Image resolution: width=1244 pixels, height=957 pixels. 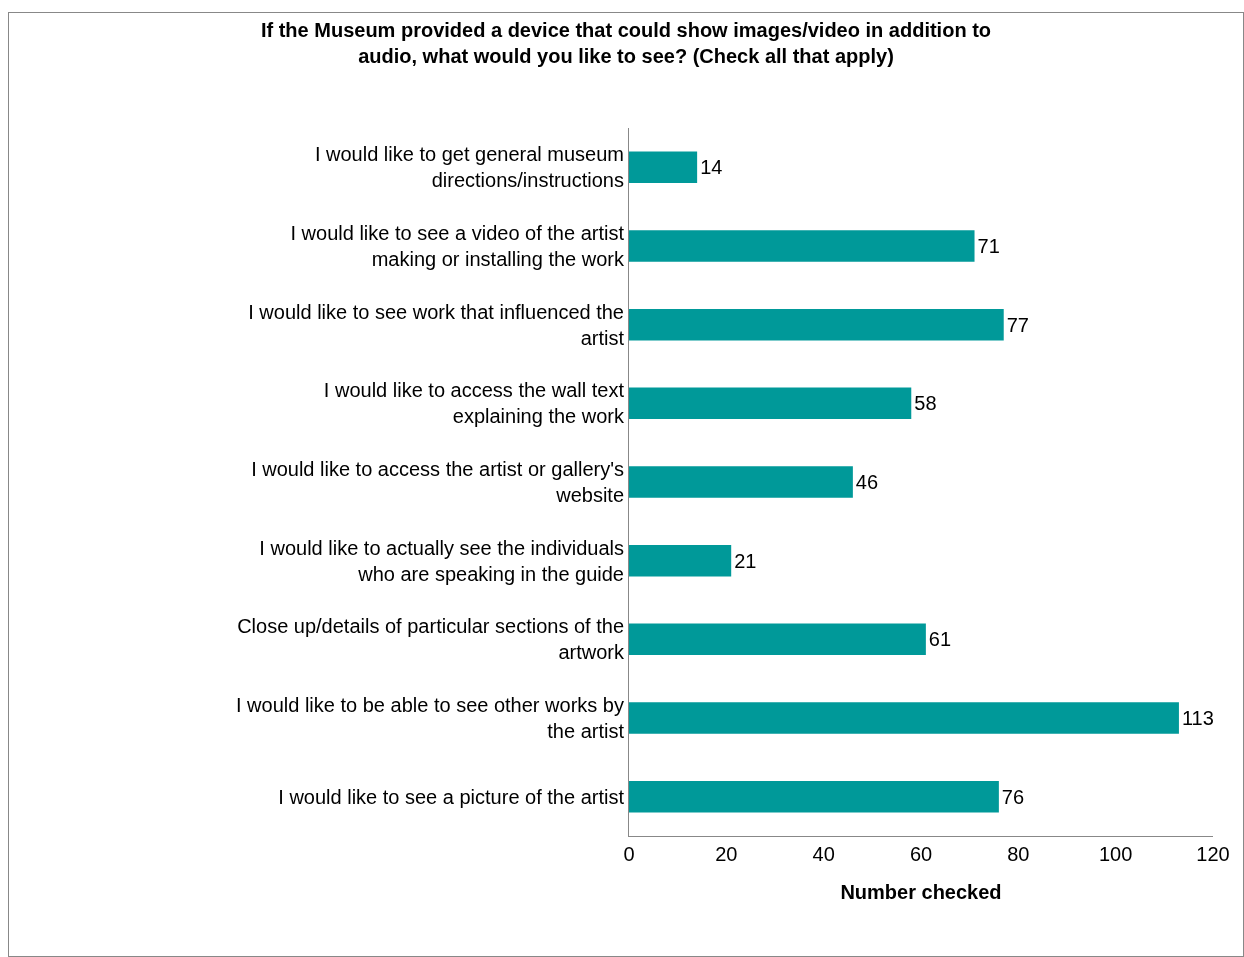 I want to click on data-label: 71, so click(x=988, y=246).